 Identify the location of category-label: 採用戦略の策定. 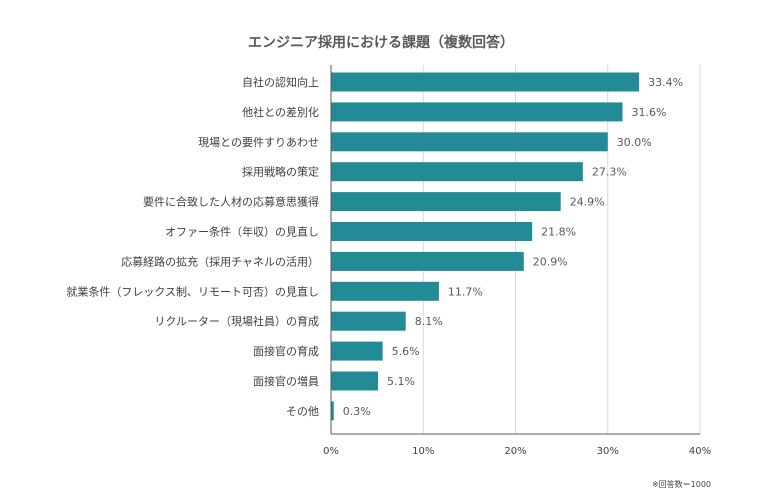
(280, 172).